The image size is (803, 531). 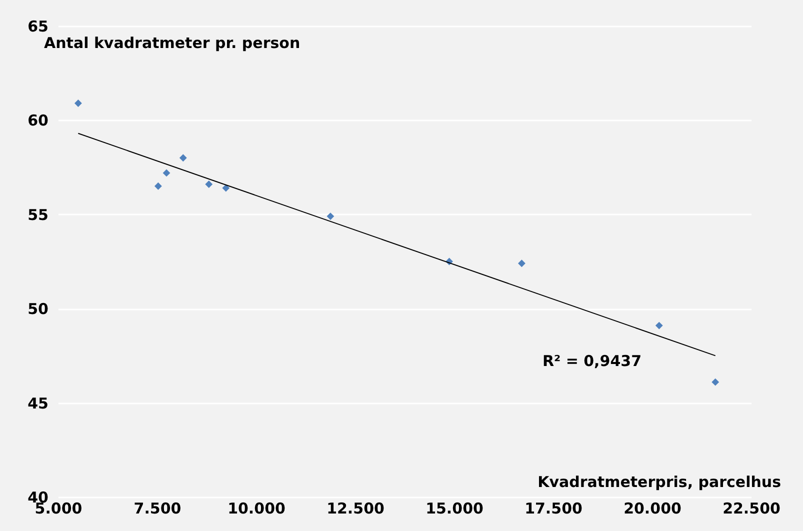 What do you see at coordinates (553, 509) in the screenshot?
I see `x-tick-label: 17.500` at bounding box center [553, 509].